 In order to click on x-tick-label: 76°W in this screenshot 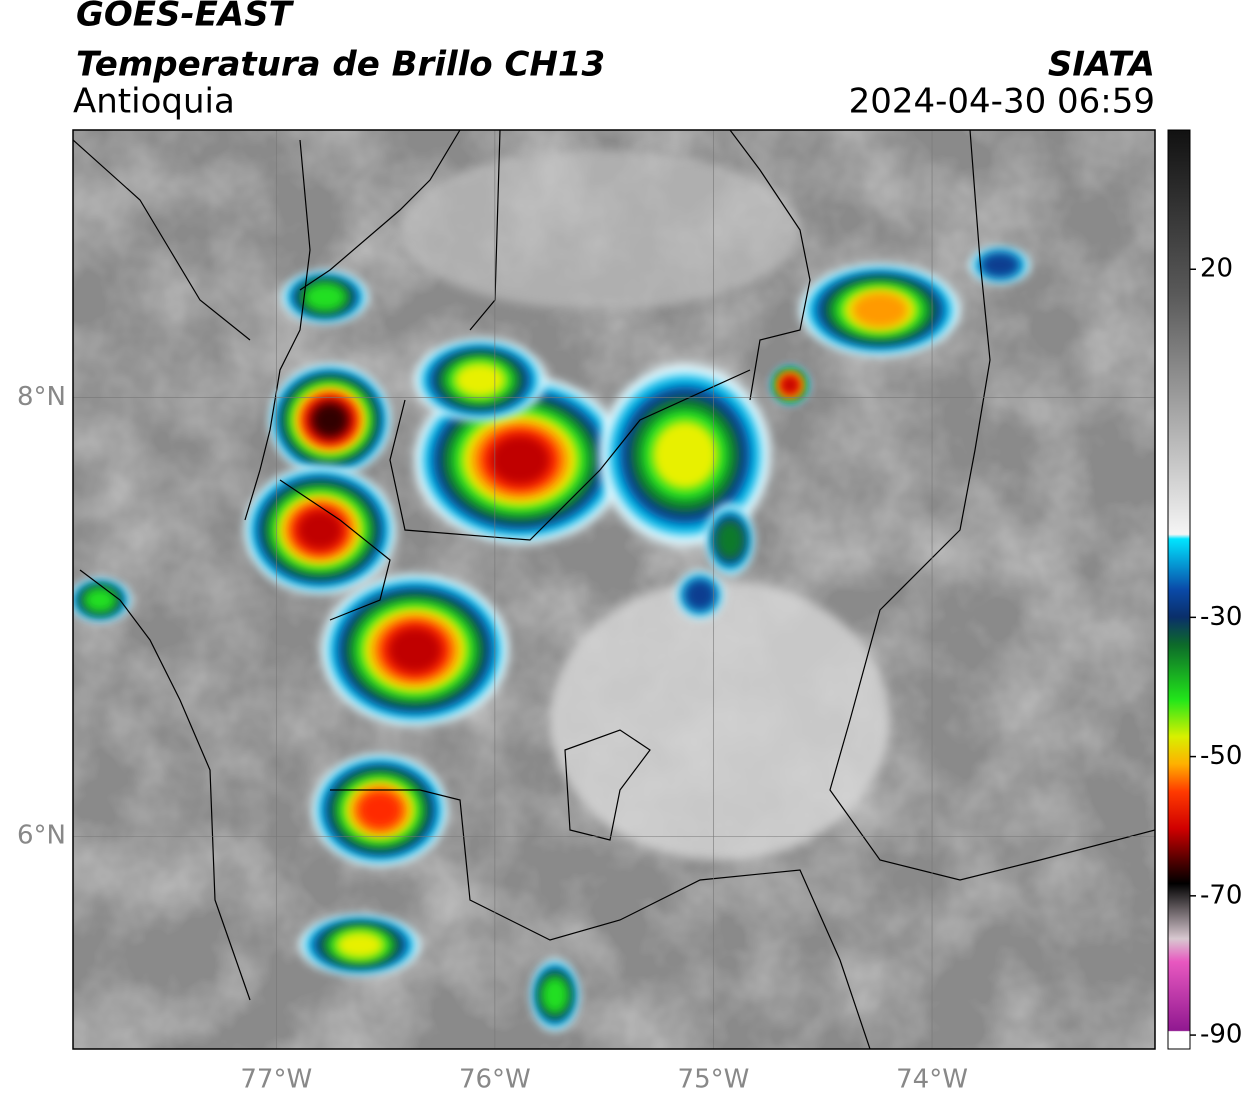, I will do `click(495, 1080)`.